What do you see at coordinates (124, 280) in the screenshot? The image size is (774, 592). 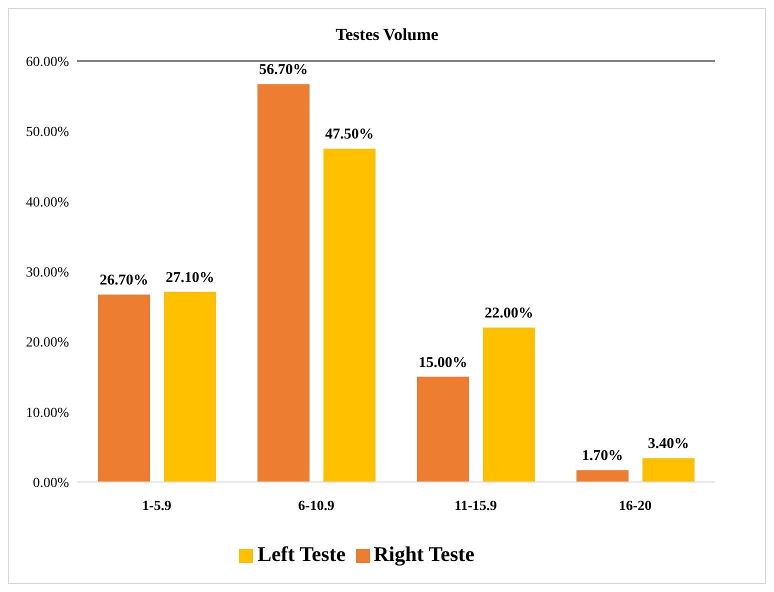 I see `data-label: 26.70%` at bounding box center [124, 280].